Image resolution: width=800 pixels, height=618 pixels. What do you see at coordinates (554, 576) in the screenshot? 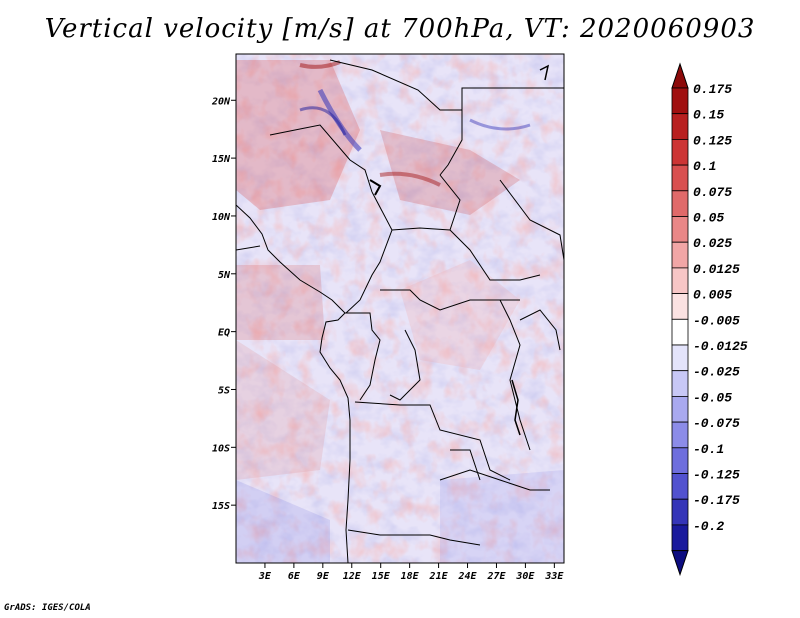
I see `x-tick-label: 33E` at bounding box center [554, 576].